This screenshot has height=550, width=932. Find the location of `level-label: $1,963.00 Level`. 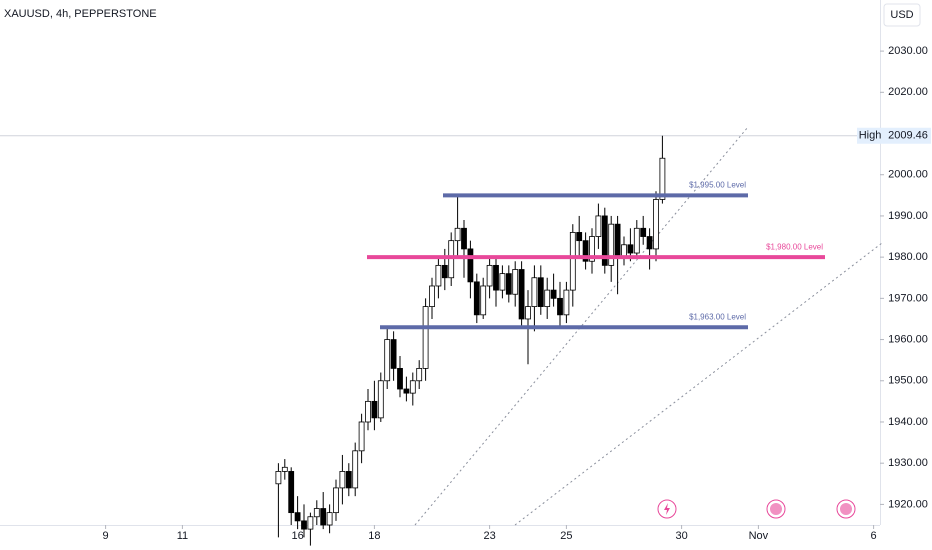

level-label: $1,963.00 Level is located at coordinates (717, 316).